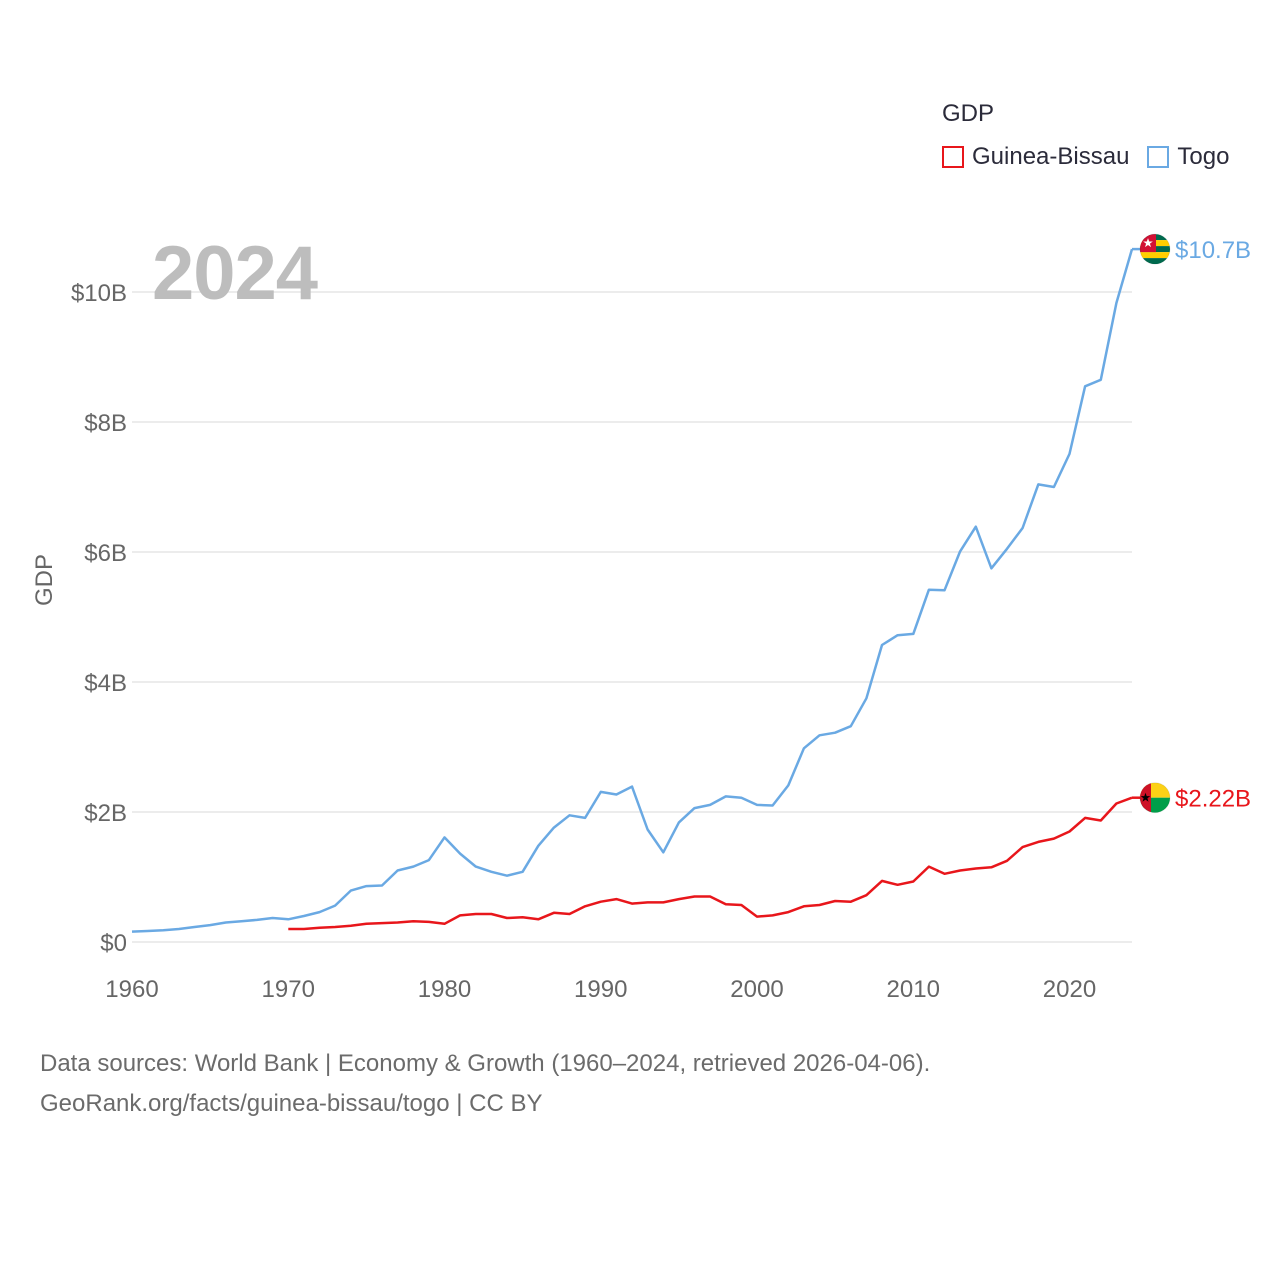 The image size is (1280, 1280). What do you see at coordinates (444, 989) in the screenshot?
I see `x-tick-label: 1980` at bounding box center [444, 989].